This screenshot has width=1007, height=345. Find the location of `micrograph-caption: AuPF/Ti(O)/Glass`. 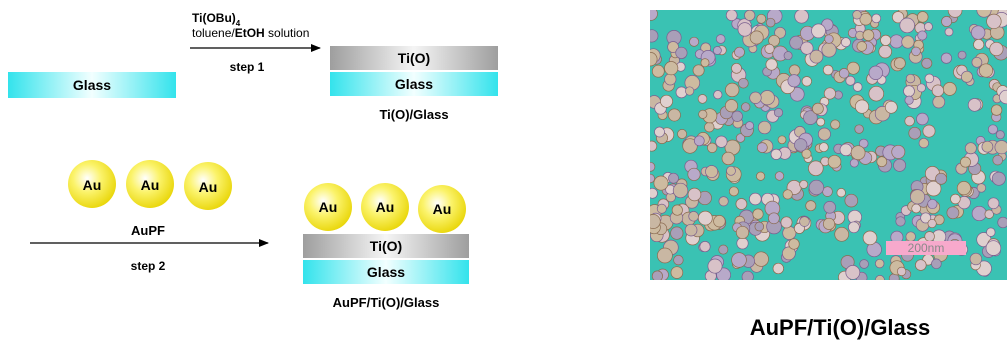

micrograph-caption: AuPF/Ti(O)/Glass is located at coordinates (840, 327).